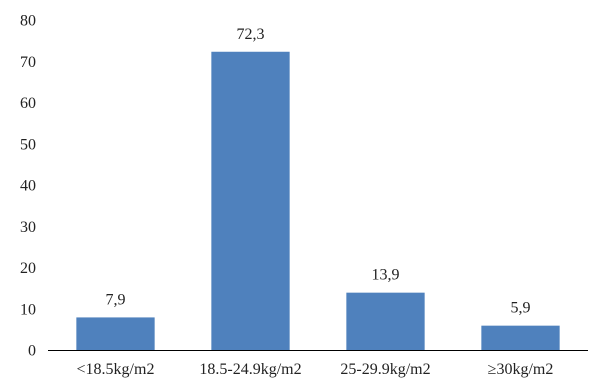 This screenshot has width=603, height=386. What do you see at coordinates (250, 369) in the screenshot?
I see `category-label: 18.5-24.9kg/m2` at bounding box center [250, 369].